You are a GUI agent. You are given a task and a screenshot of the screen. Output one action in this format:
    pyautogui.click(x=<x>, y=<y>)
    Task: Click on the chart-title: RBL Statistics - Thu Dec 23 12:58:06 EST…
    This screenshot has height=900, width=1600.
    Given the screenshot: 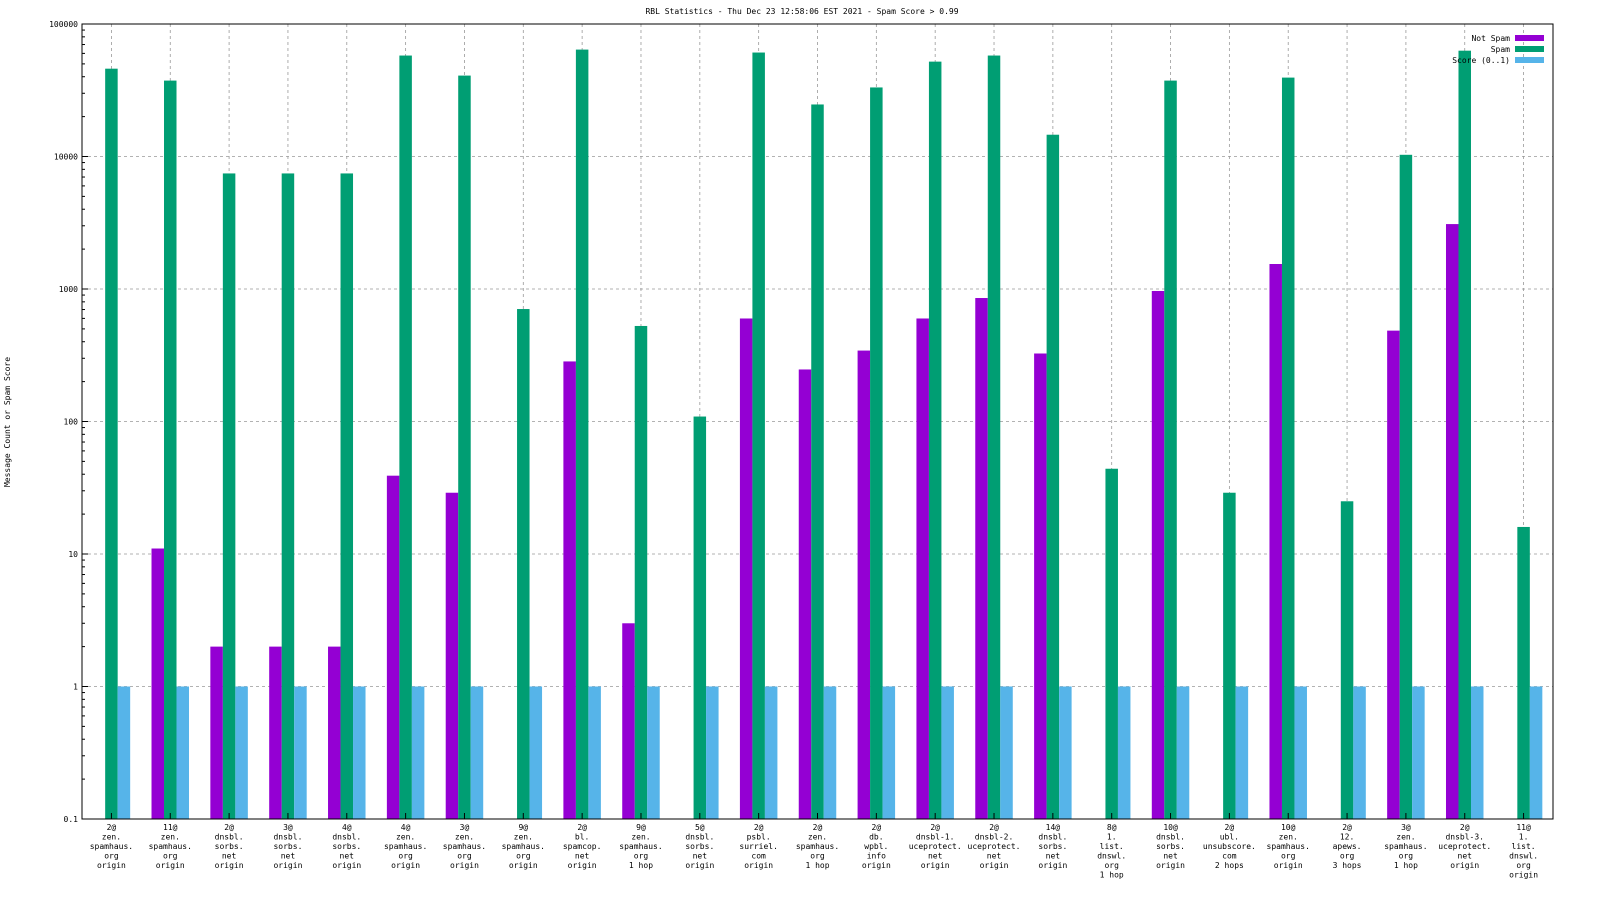 What is the action you would take?
    pyautogui.click(x=801, y=11)
    